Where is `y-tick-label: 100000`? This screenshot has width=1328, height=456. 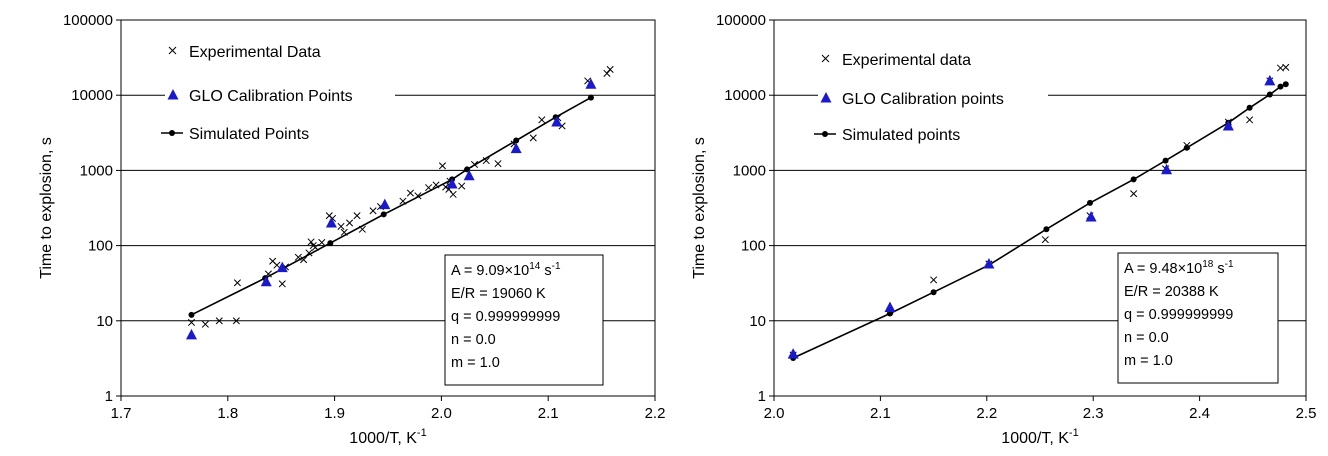 y-tick-label: 100000 is located at coordinates (741, 20).